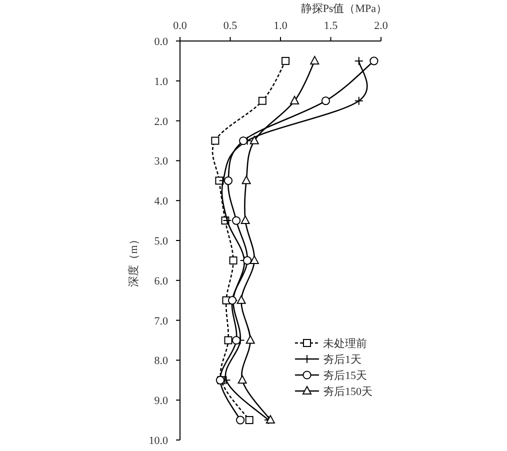 The width and height of the screenshot is (507, 451). I want to click on x-tick-label: 1.0, so click(281, 26).